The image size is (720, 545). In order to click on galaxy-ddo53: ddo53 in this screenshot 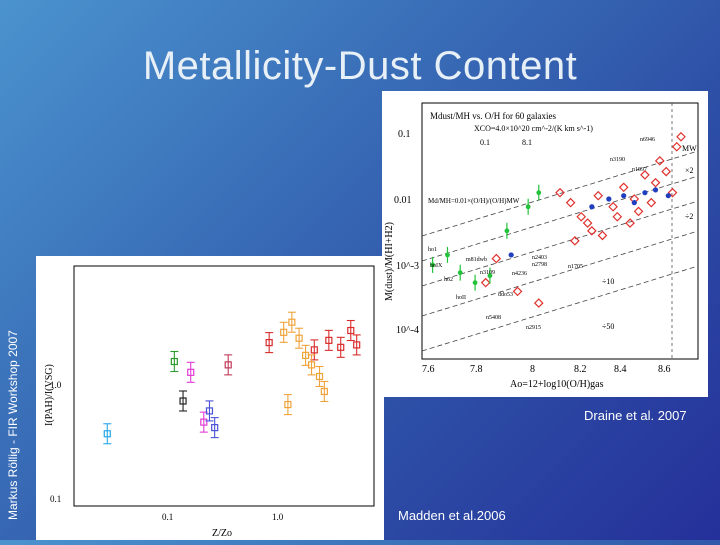, I will do `click(505, 295)`.